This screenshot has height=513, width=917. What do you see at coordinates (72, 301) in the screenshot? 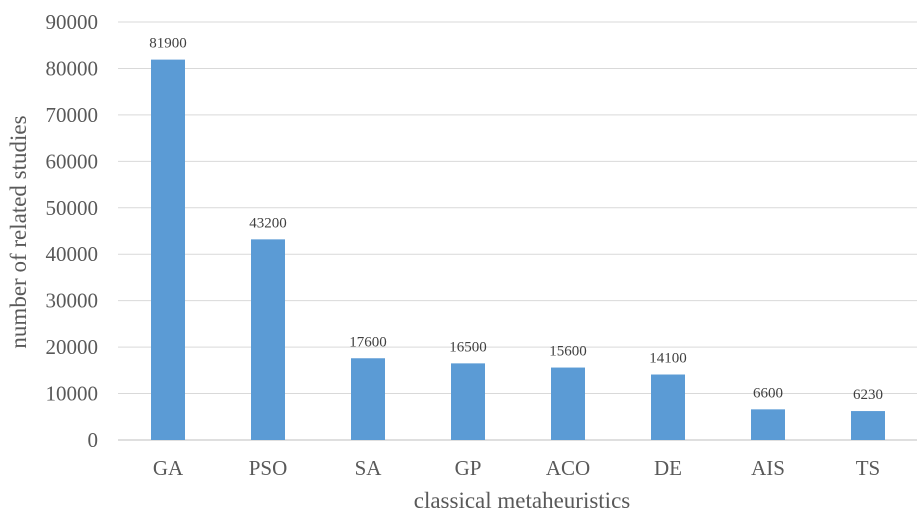
I see `y-tick-label: 30000` at bounding box center [72, 301].